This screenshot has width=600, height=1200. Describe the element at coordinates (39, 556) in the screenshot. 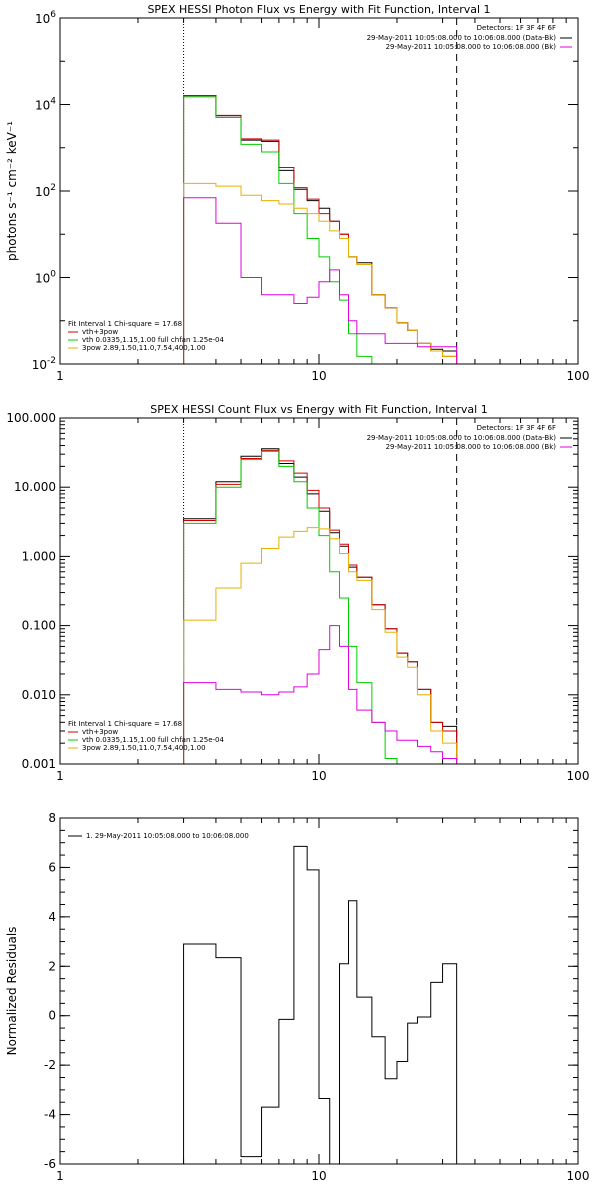

I see `y-tick-label: 1.000` at that location.